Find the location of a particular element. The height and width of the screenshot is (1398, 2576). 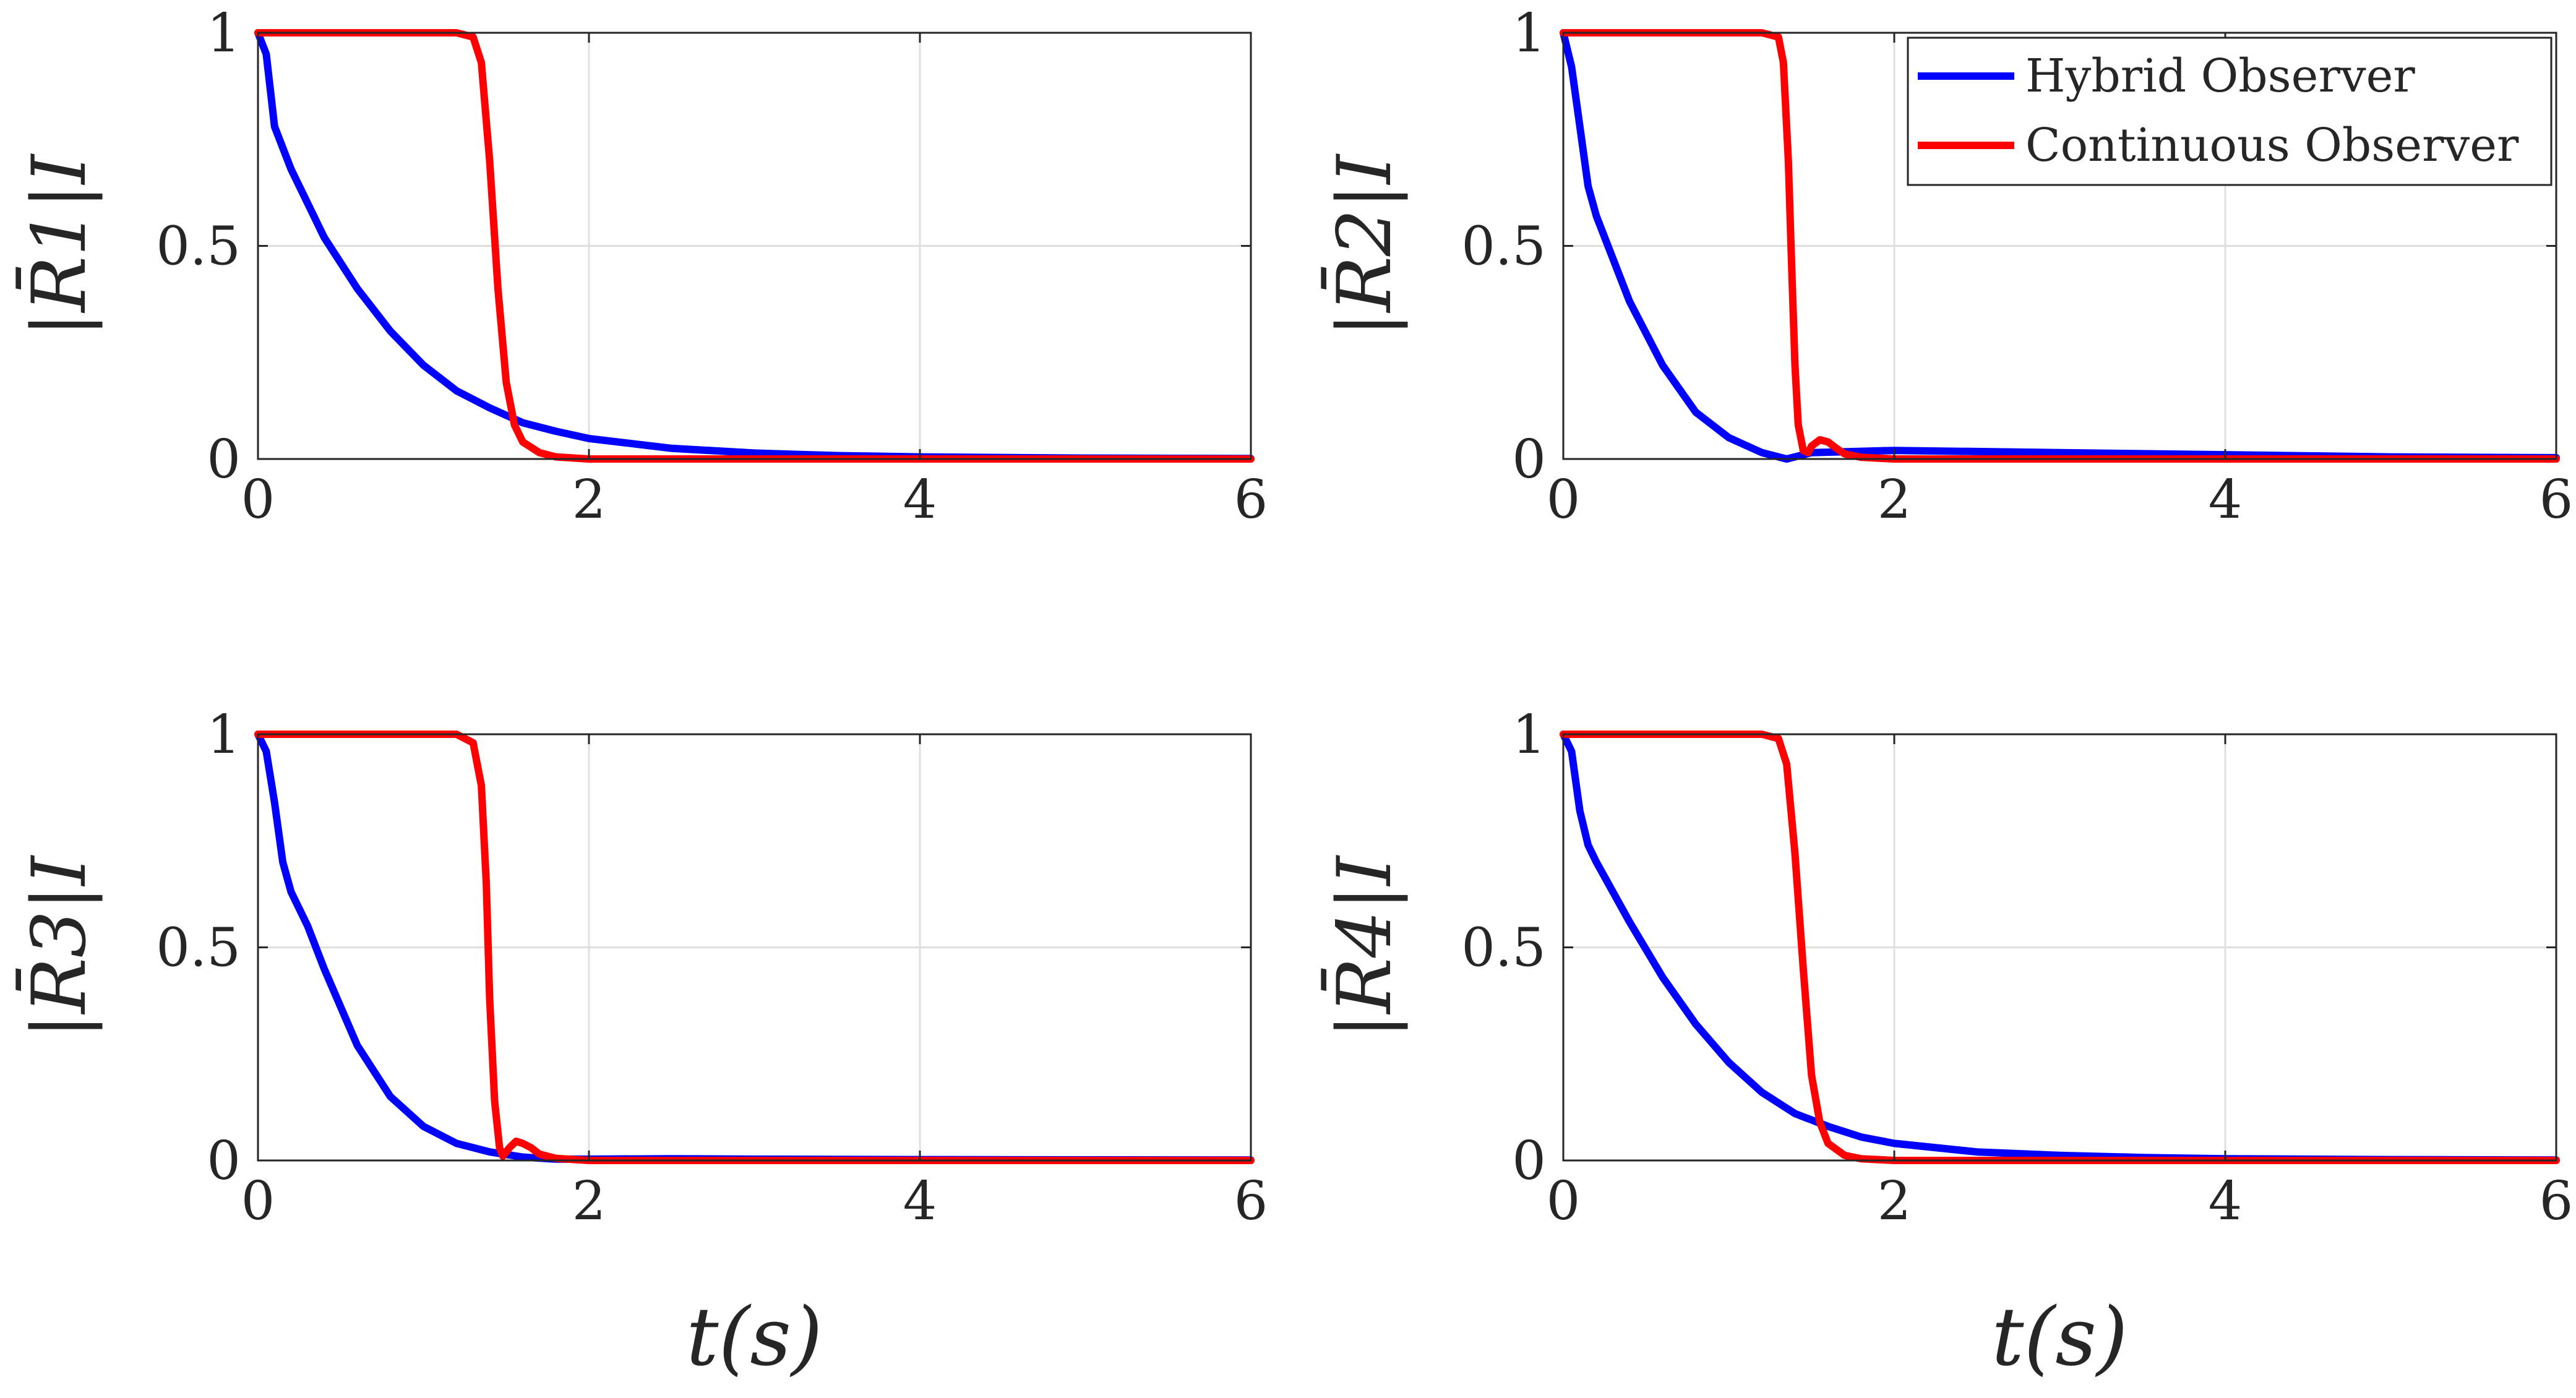

legend-label: Hybrid Observer is located at coordinates (2220, 76).